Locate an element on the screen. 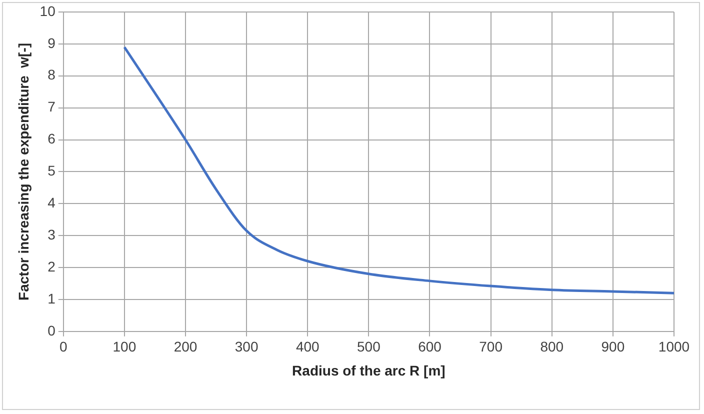 Image resolution: width=704 pixels, height=414 pixels. y-tick-label: 10 is located at coordinates (48, 10).